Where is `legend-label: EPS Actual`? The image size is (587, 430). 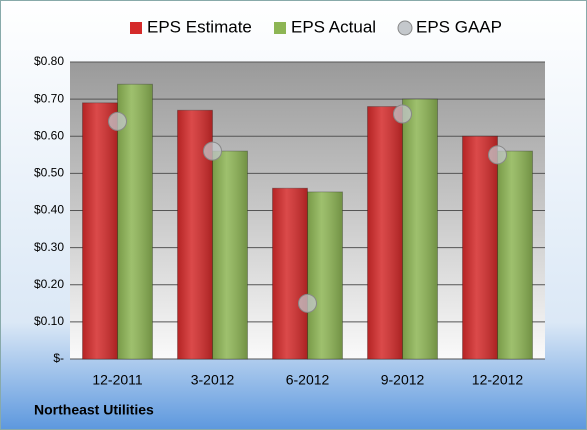 legend-label: EPS Actual is located at coordinates (333, 26).